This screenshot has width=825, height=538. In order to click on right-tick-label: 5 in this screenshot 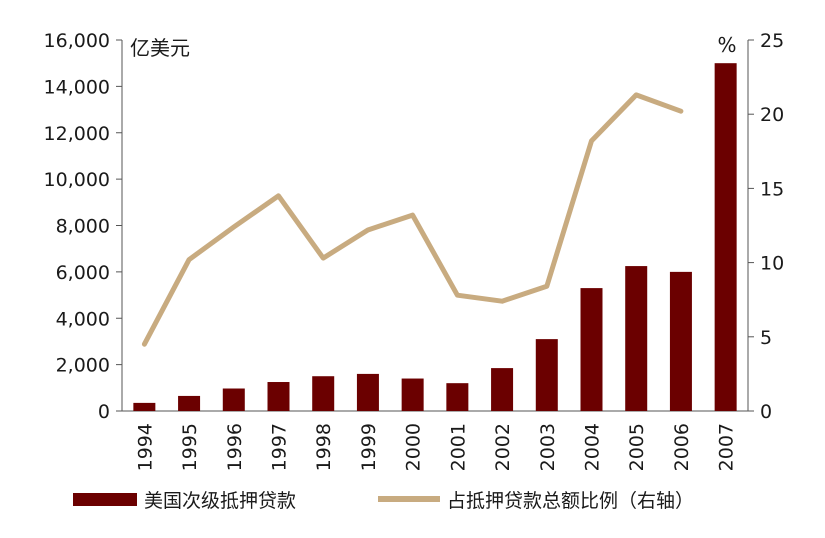, I will do `click(766, 338)`.